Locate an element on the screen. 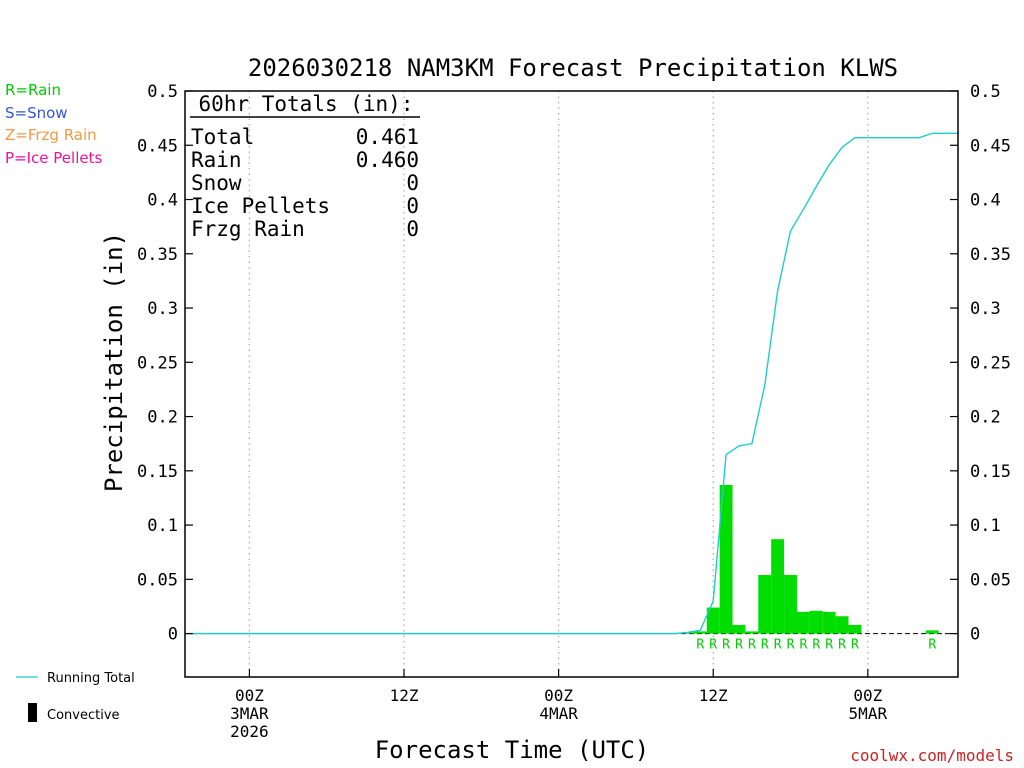  ptype-legend-item-2: Z=Frzg Rain is located at coordinates (51, 135).